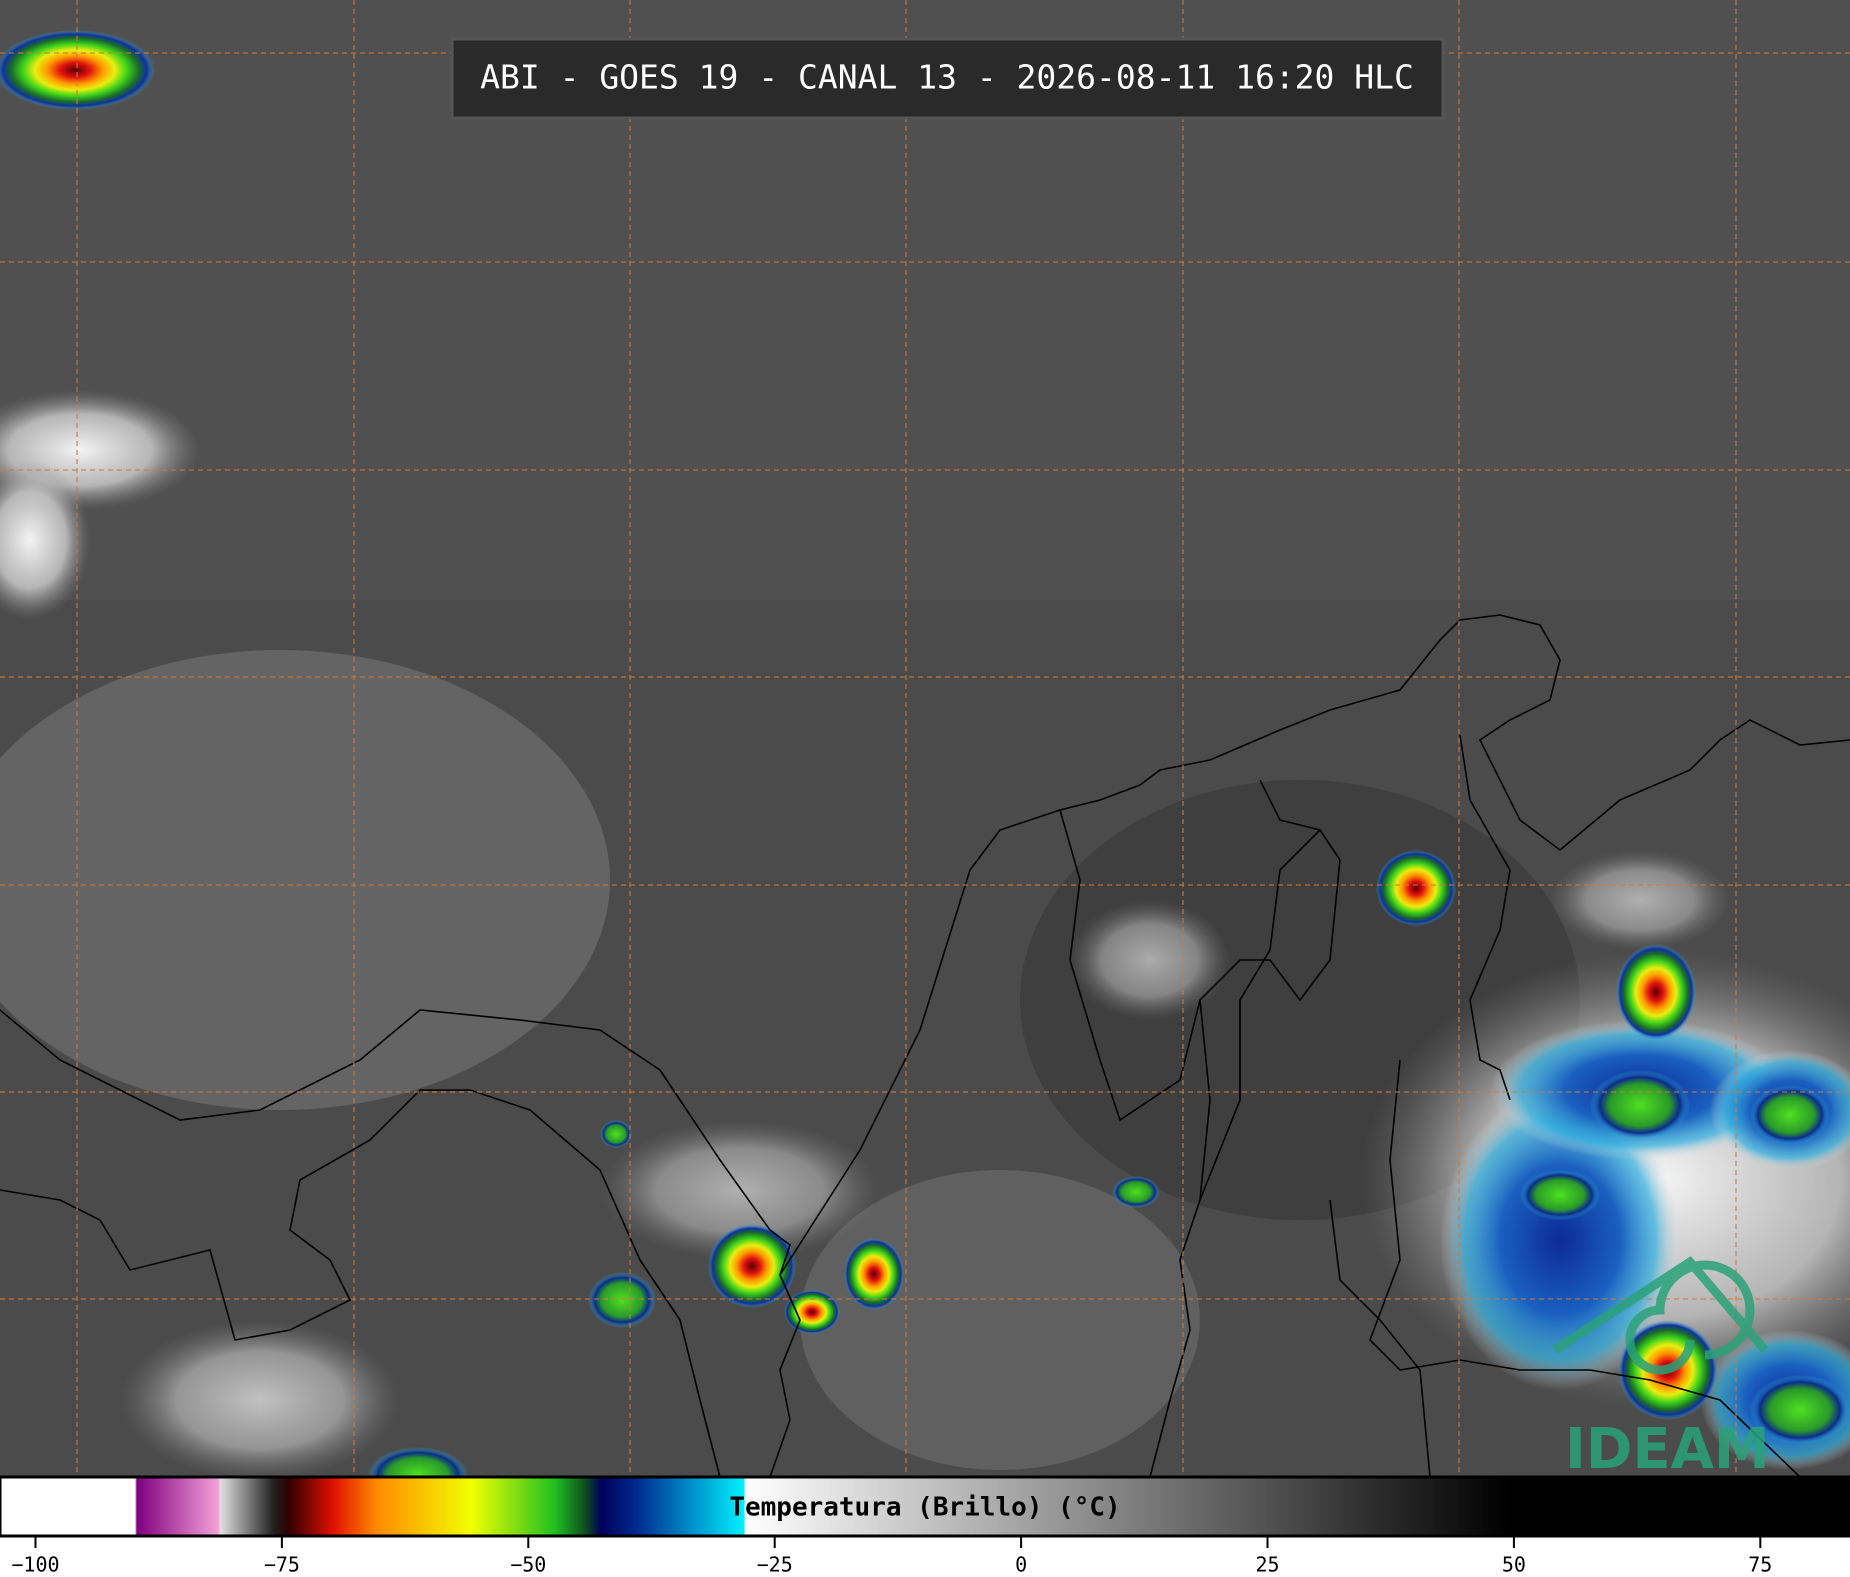 The width and height of the screenshot is (1850, 1577). Describe the element at coordinates (1514, 1565) in the screenshot. I see `colorbar-tick-label: 50` at that location.